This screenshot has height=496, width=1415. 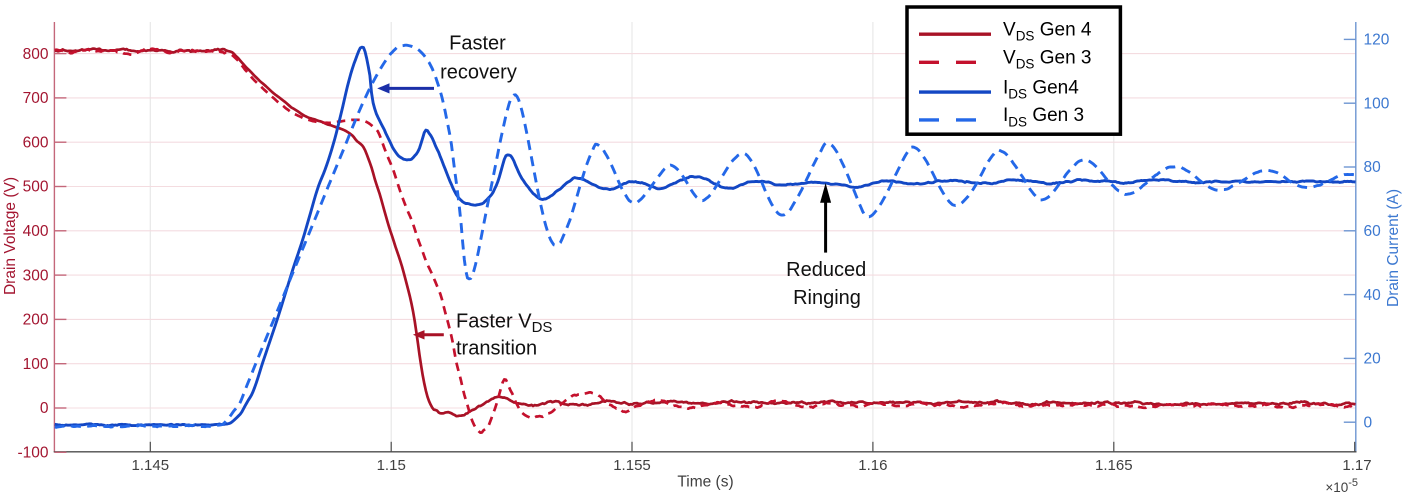 What do you see at coordinates (1373, 167) in the screenshot?
I see `svg-text: 80` at bounding box center [1373, 167].